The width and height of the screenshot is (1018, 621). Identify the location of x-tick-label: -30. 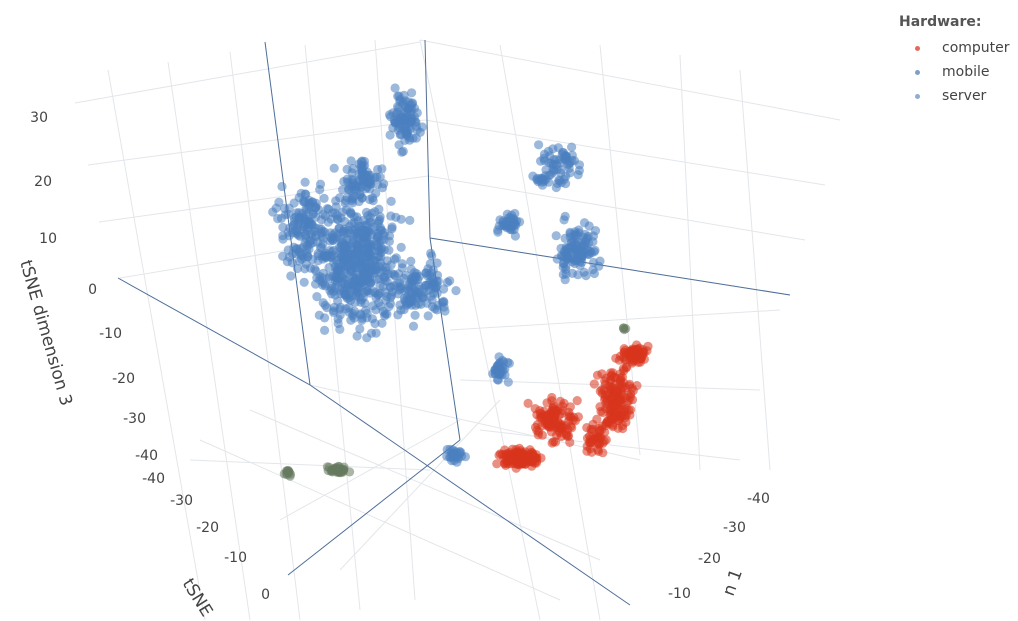
(734, 528).